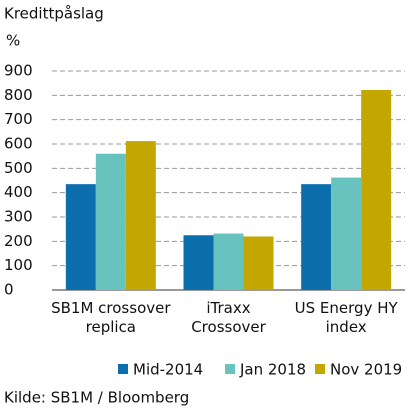 This screenshot has height=413, width=412. I want to click on y-tick-label: 700, so click(18, 119).